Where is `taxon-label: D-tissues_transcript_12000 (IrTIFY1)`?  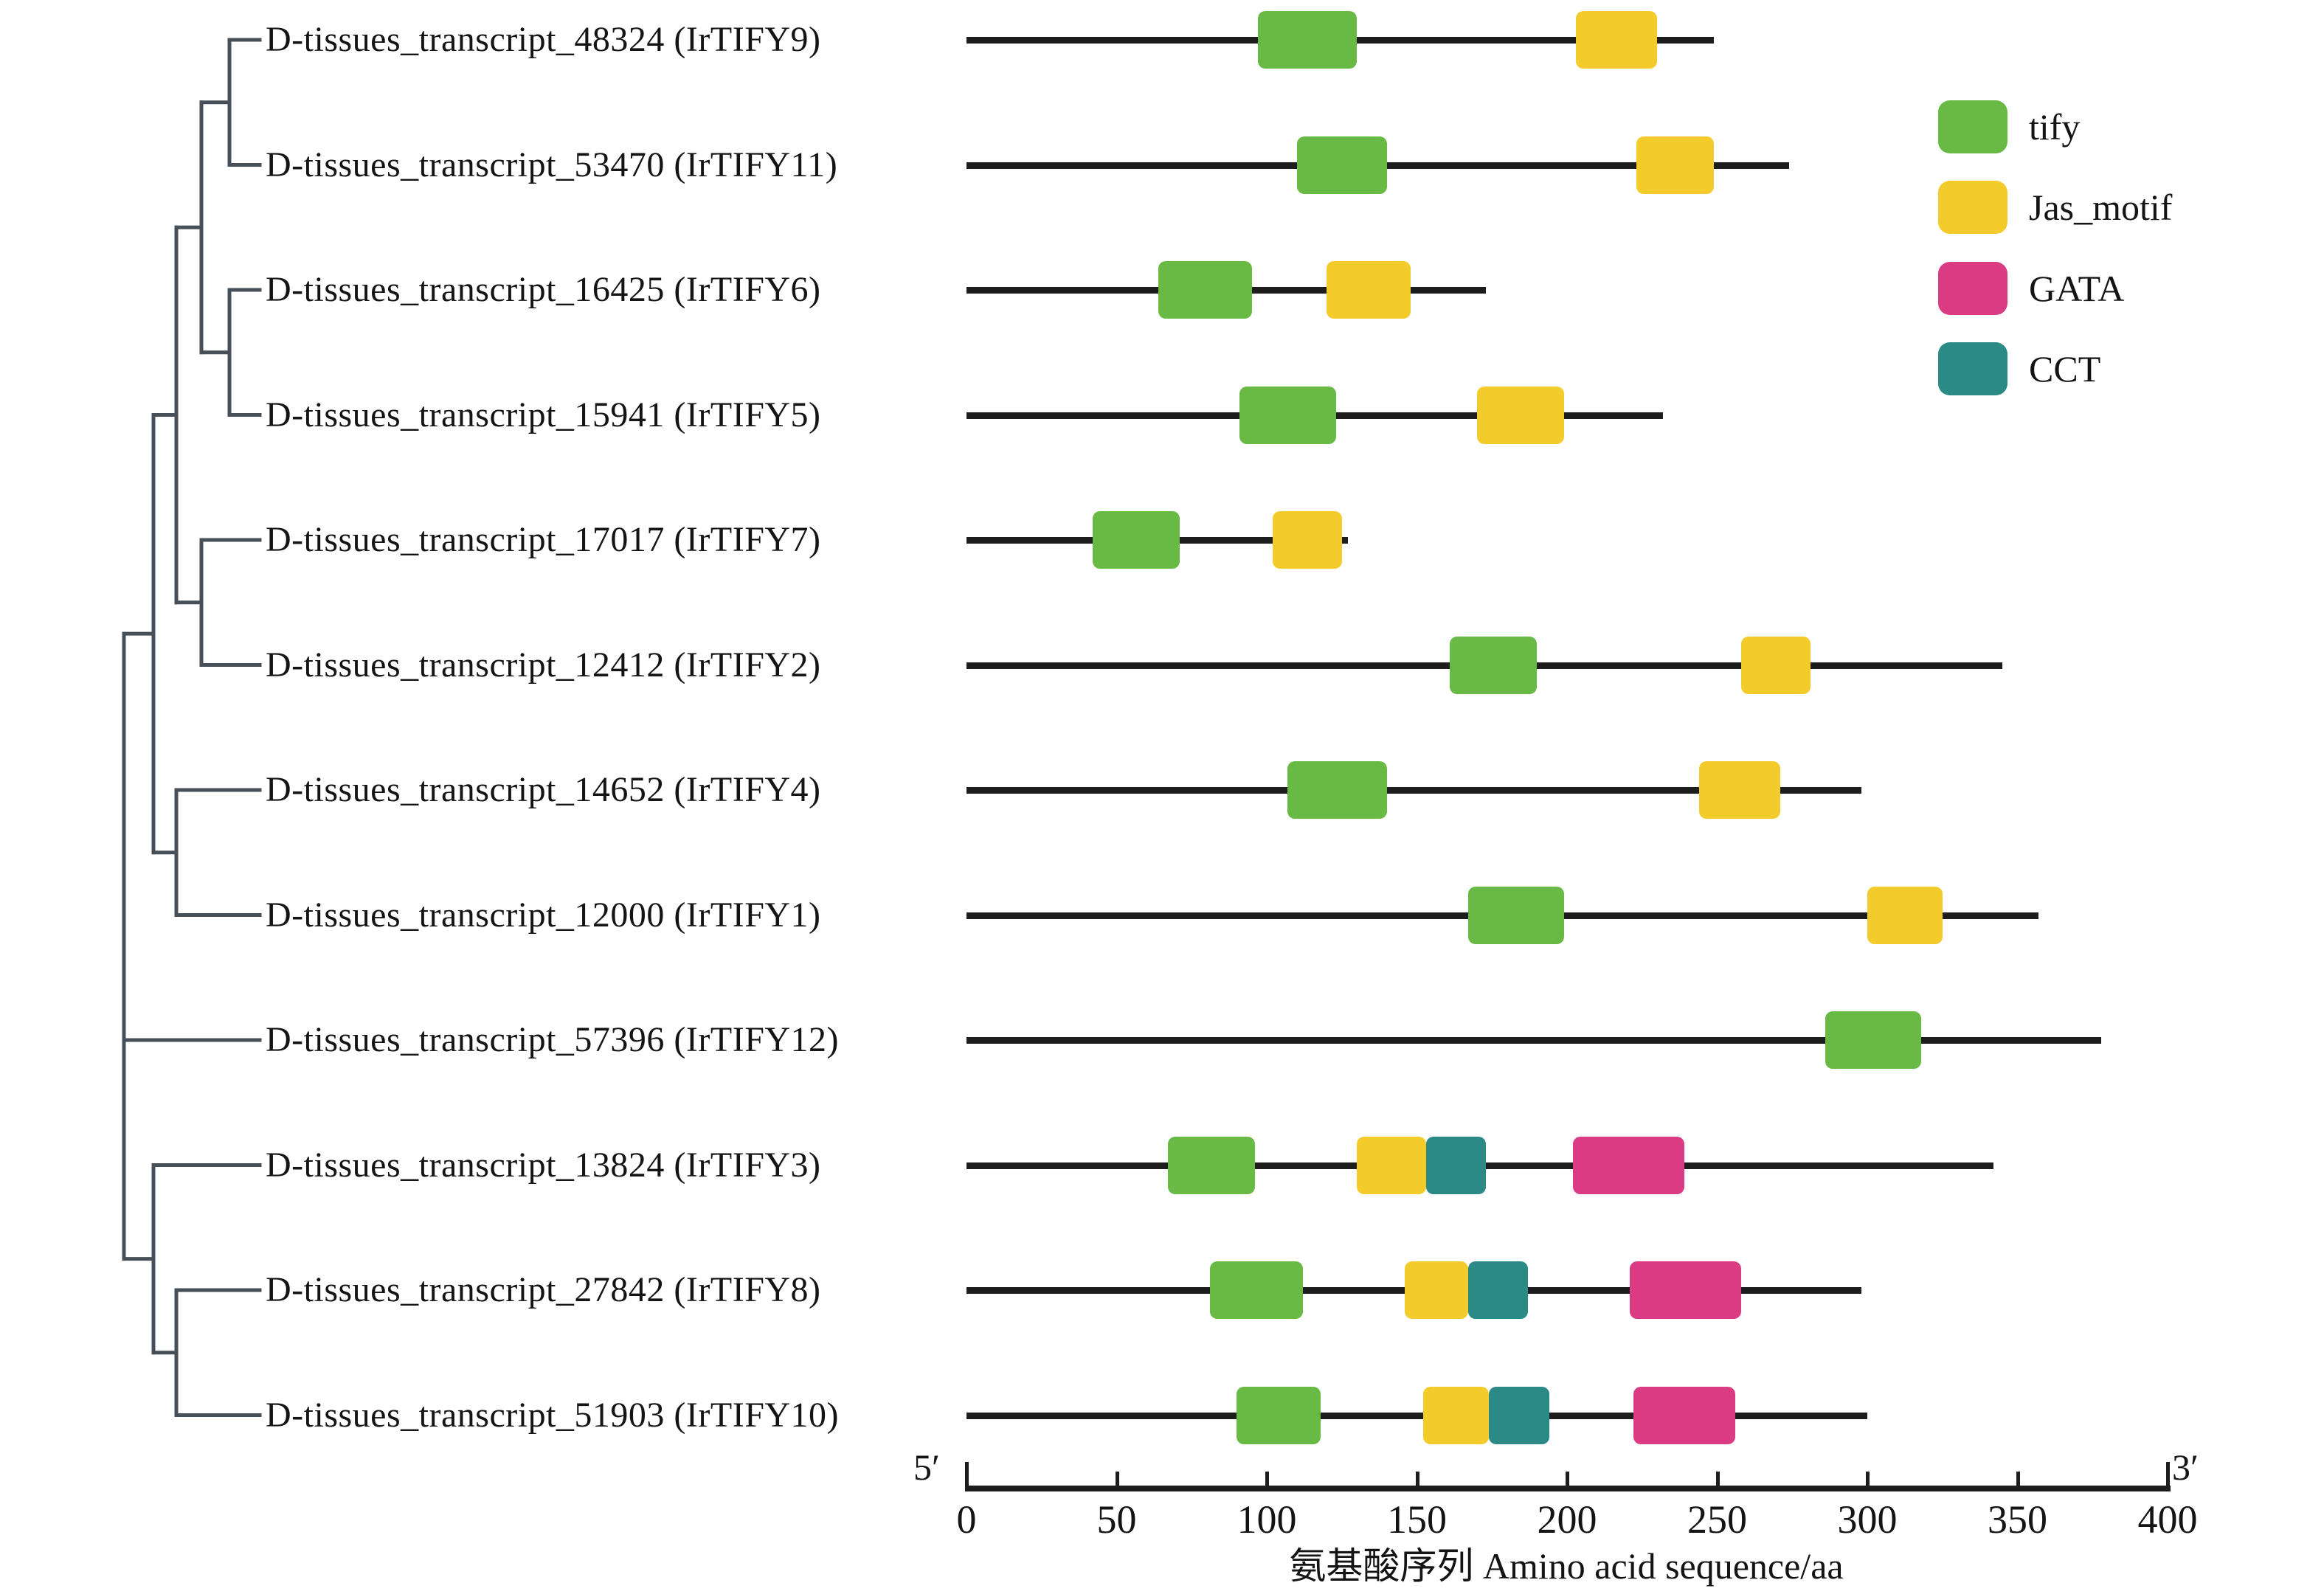
taxon-label: D-tissues_transcript_12000 (IrTIFY1) is located at coordinates (543, 915).